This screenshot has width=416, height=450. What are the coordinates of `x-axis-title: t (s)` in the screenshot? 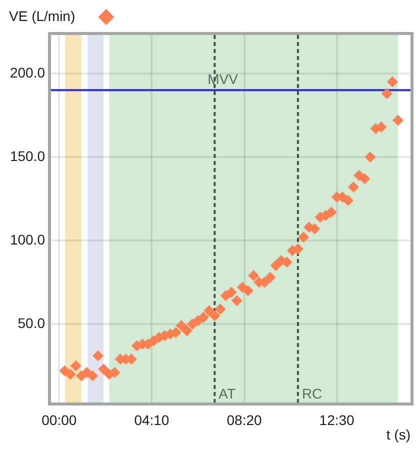 It's located at (398, 434).